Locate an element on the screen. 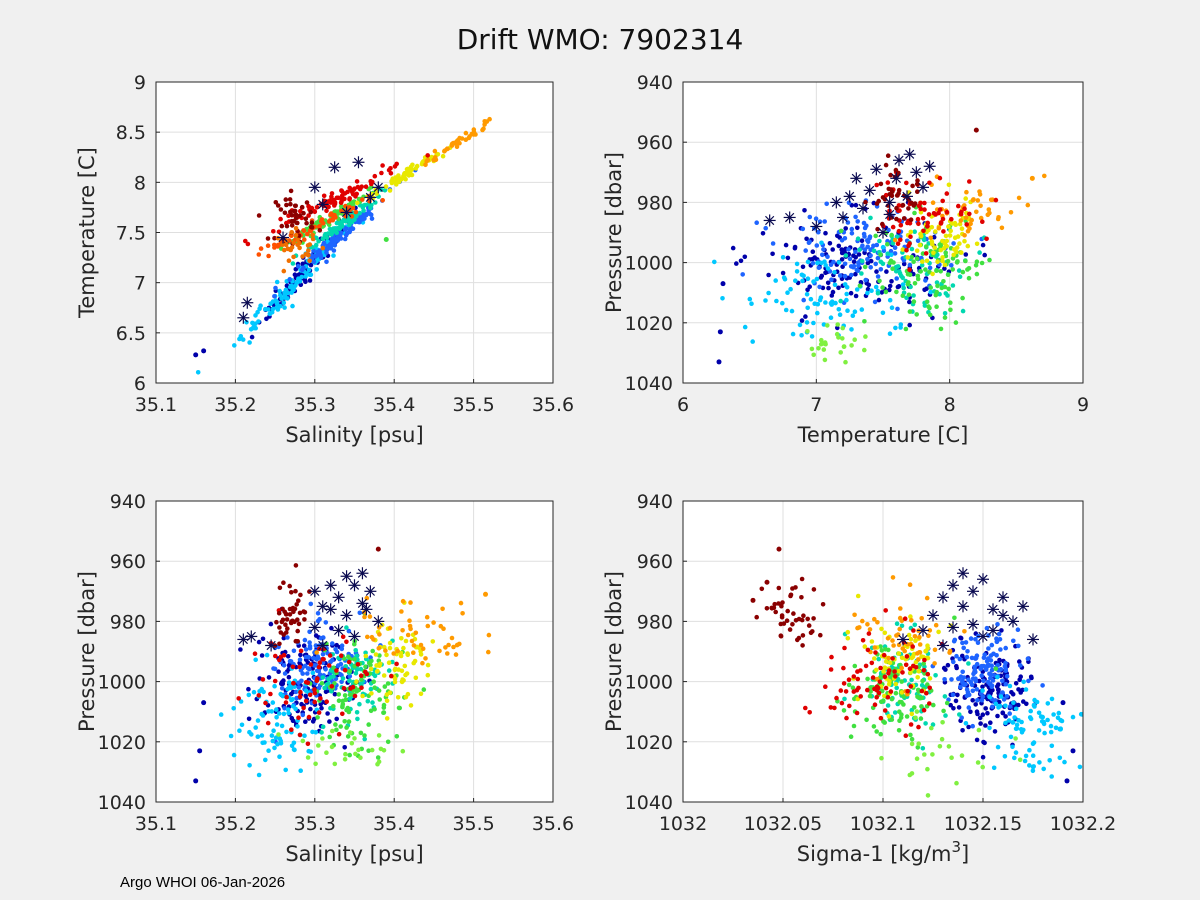 The height and width of the screenshot is (900, 1200). y-tick-label: 1000 is located at coordinates (649, 683).